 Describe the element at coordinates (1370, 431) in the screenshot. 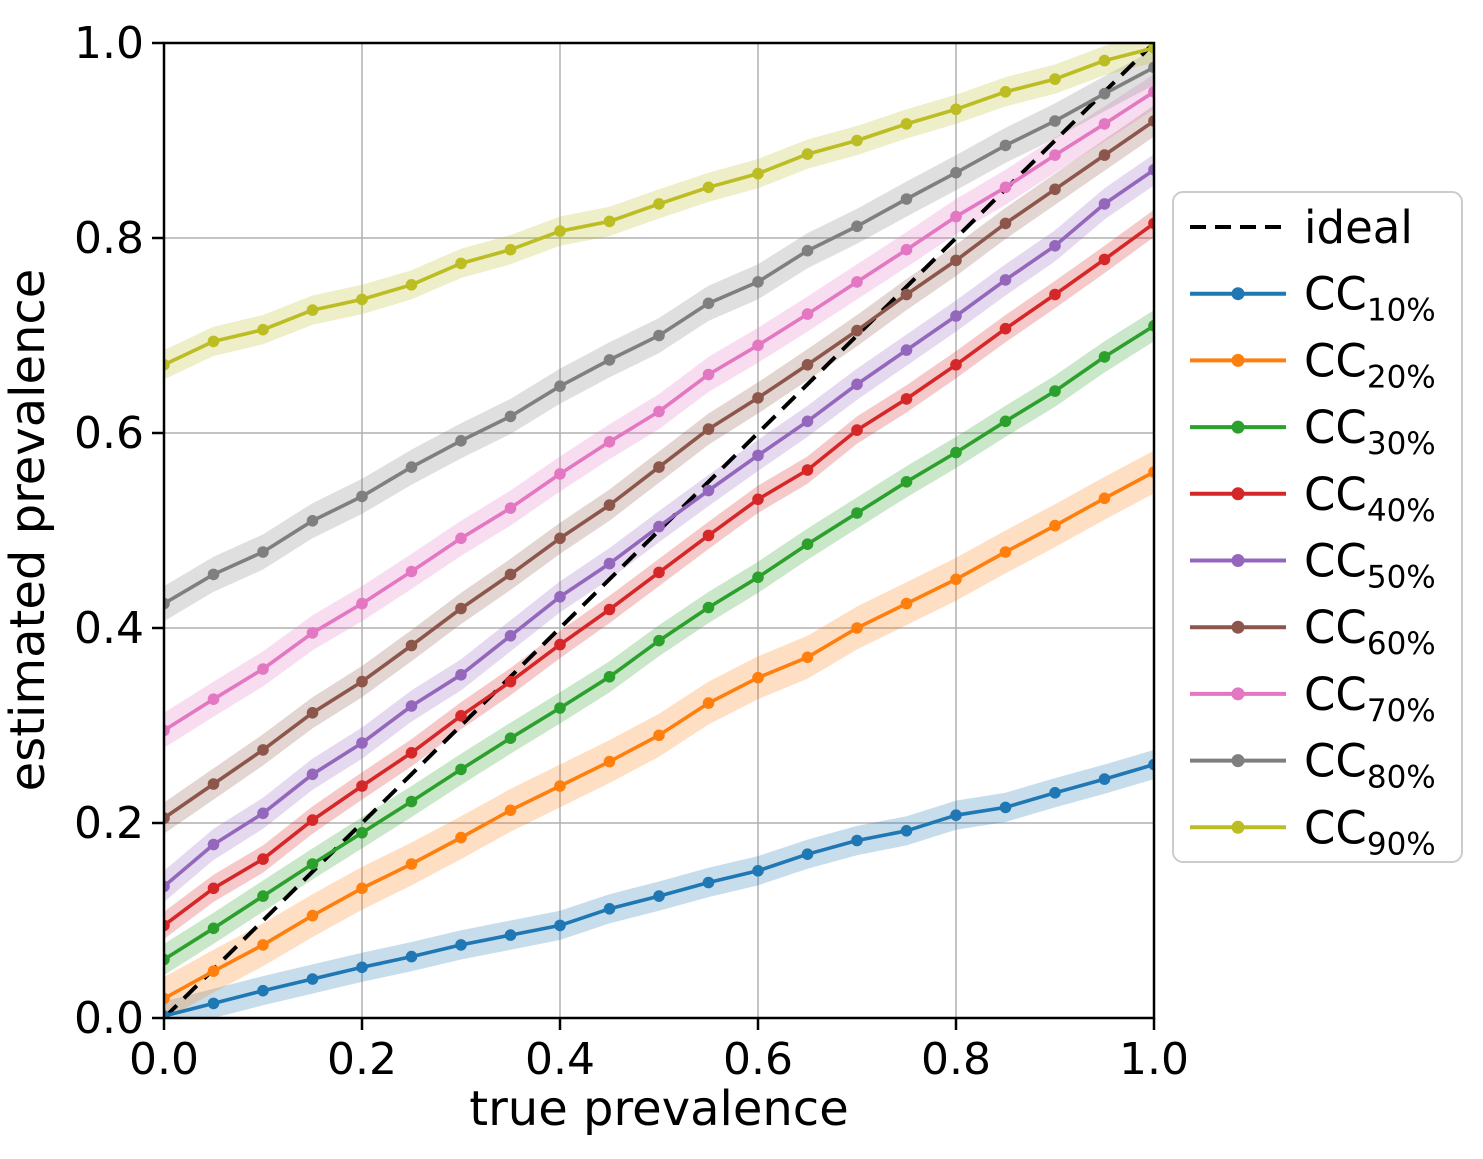

I see `legend-label-cc30: CC30%` at that location.